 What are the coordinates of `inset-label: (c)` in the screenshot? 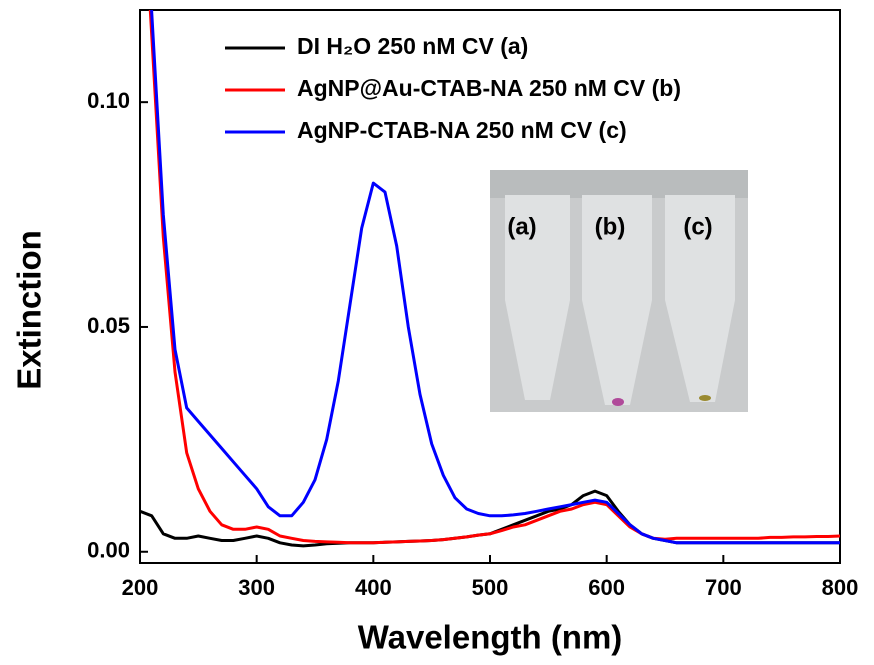 It's located at (697, 226).